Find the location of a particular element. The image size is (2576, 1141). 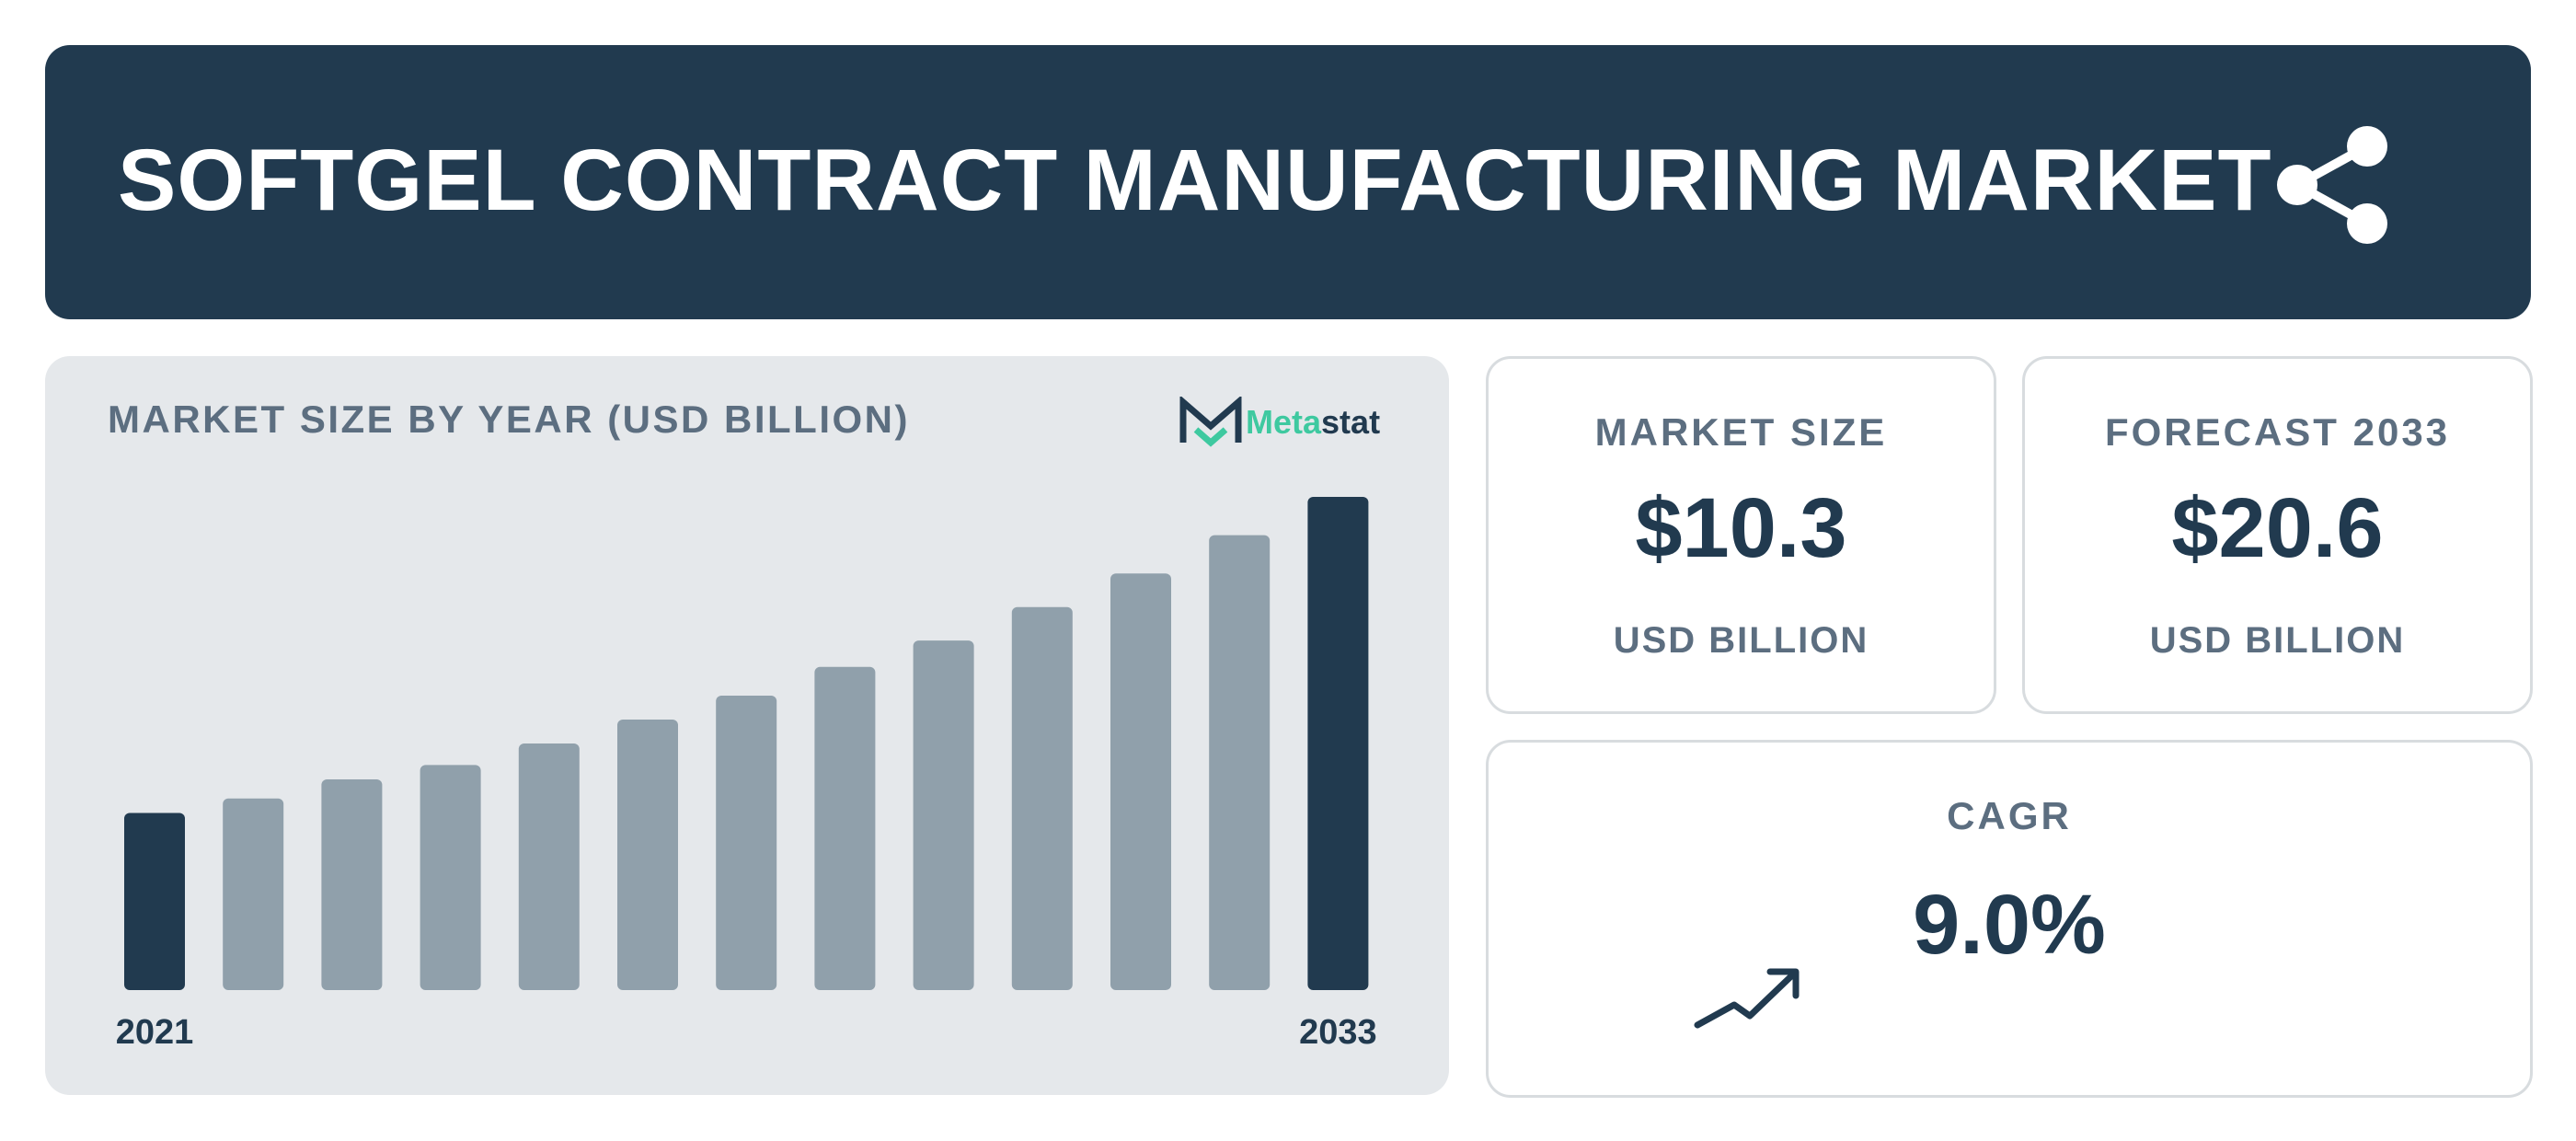

cagr-card: CAGR 9.0% is located at coordinates (2009, 919).